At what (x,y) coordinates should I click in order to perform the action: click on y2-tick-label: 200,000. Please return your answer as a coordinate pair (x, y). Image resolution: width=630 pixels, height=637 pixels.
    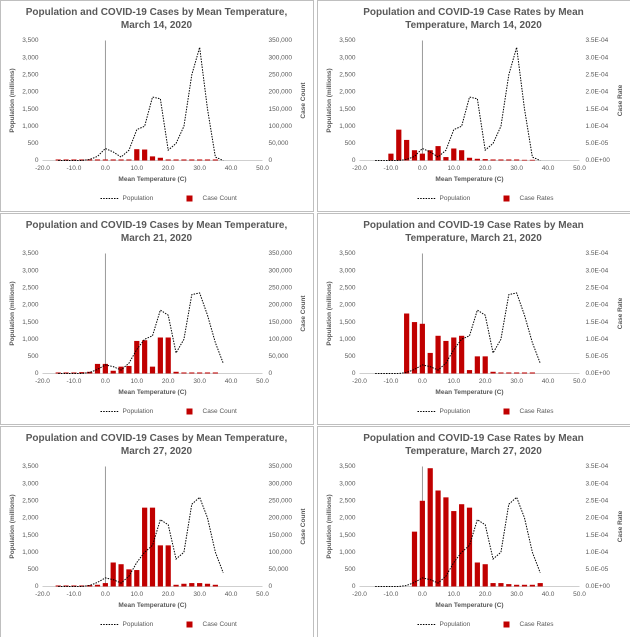
    Looking at the image, I should click on (281, 518).